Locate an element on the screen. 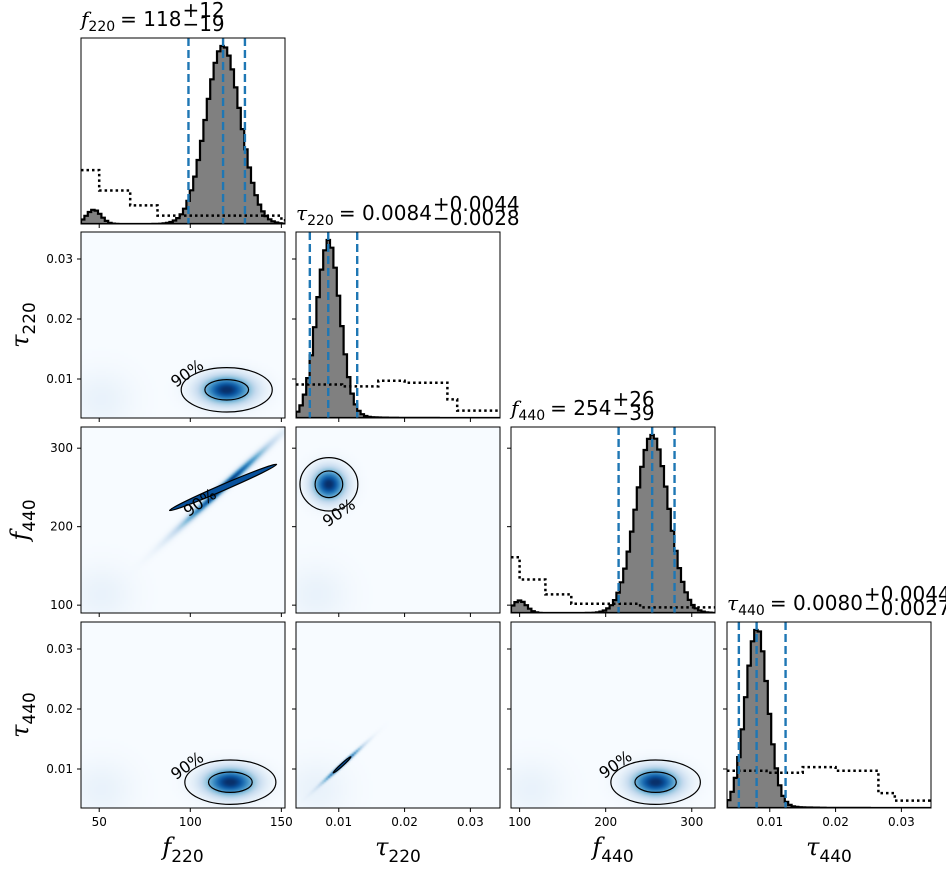 This screenshot has height=874, width=946. y-tick-label: 100 is located at coordinates (61, 605).